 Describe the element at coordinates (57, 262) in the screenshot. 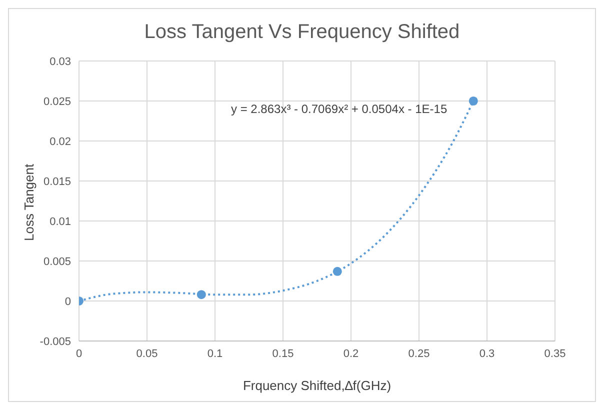

I see `y-tick-label: 0.005` at that location.